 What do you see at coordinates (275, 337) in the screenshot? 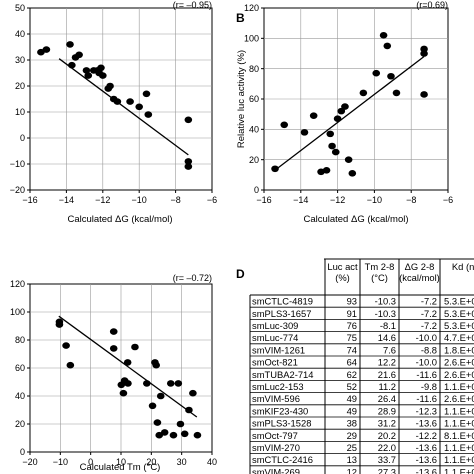
I see `table-row-name: smLuc-774` at bounding box center [275, 337].